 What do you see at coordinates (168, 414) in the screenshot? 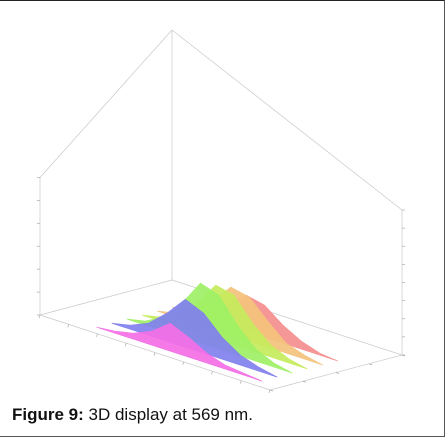
I see `caption-text: 3D display at 569 nm.` at bounding box center [168, 414].